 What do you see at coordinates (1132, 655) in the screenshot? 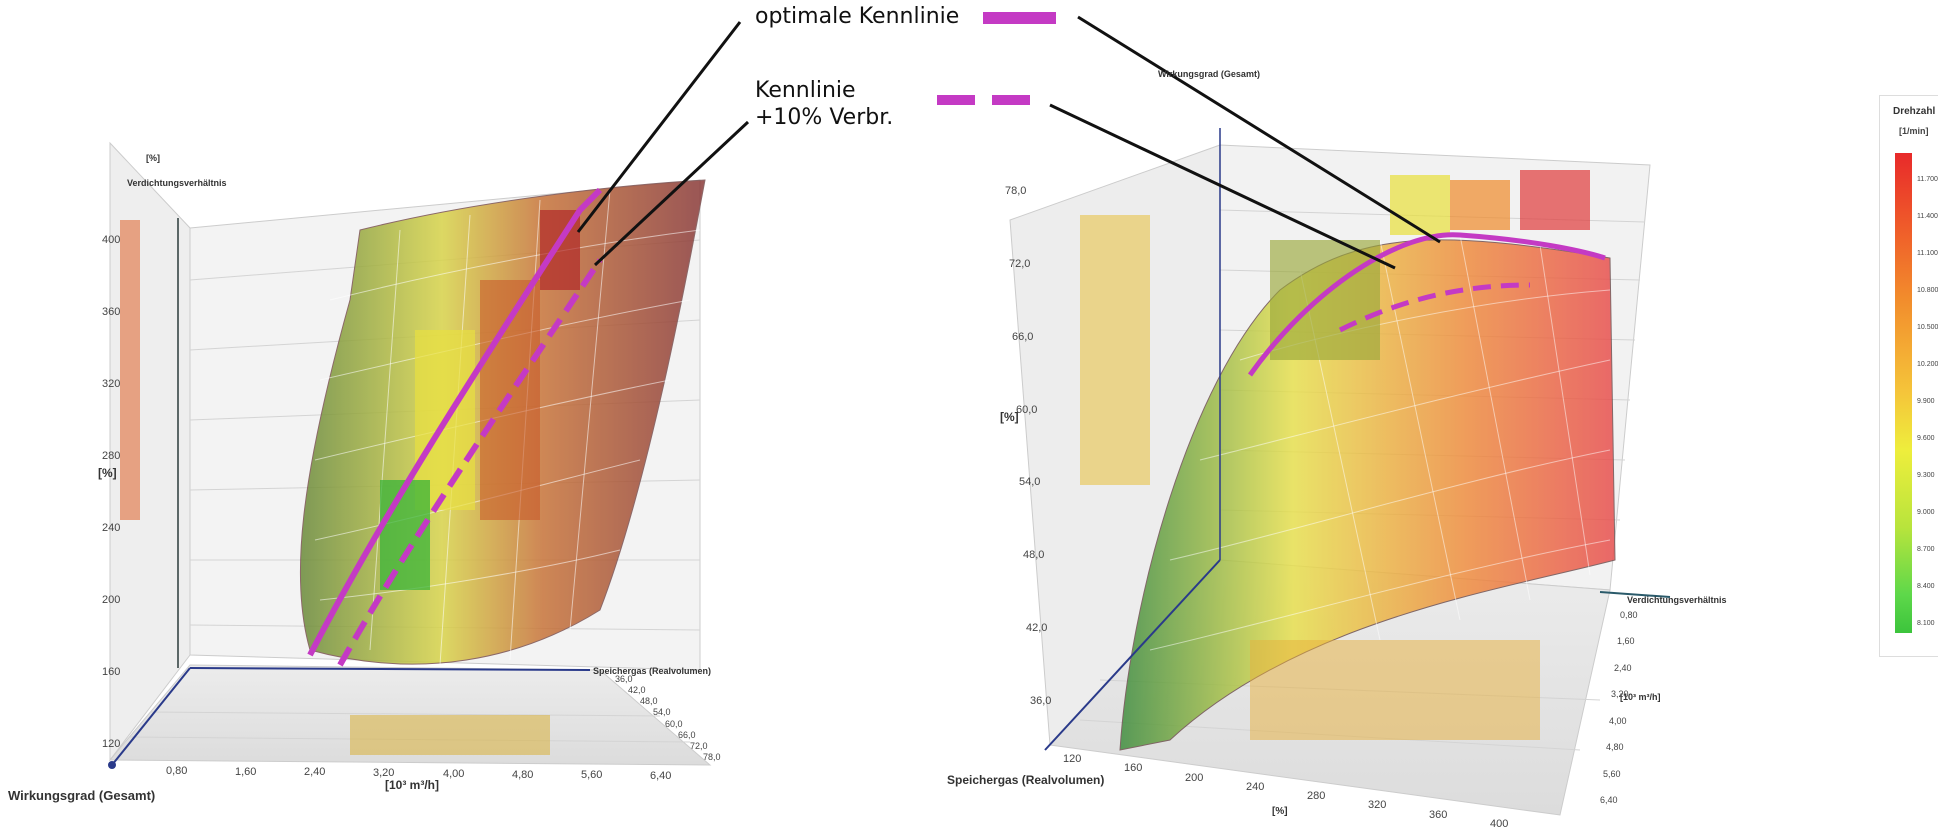
I see `right-x-axis` at bounding box center [1132, 655].